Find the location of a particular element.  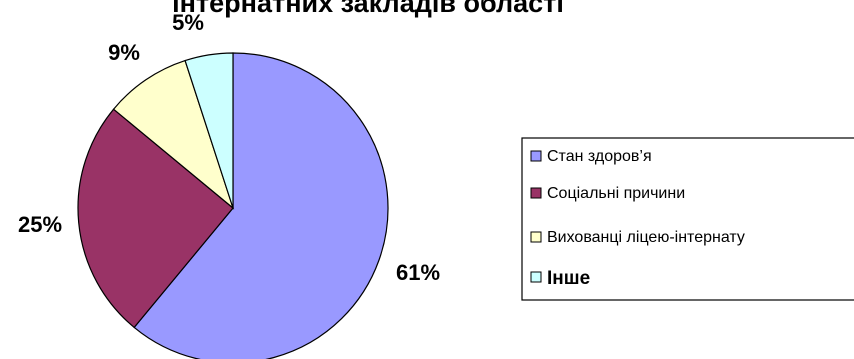

value-label-social: 25% is located at coordinates (40, 224).